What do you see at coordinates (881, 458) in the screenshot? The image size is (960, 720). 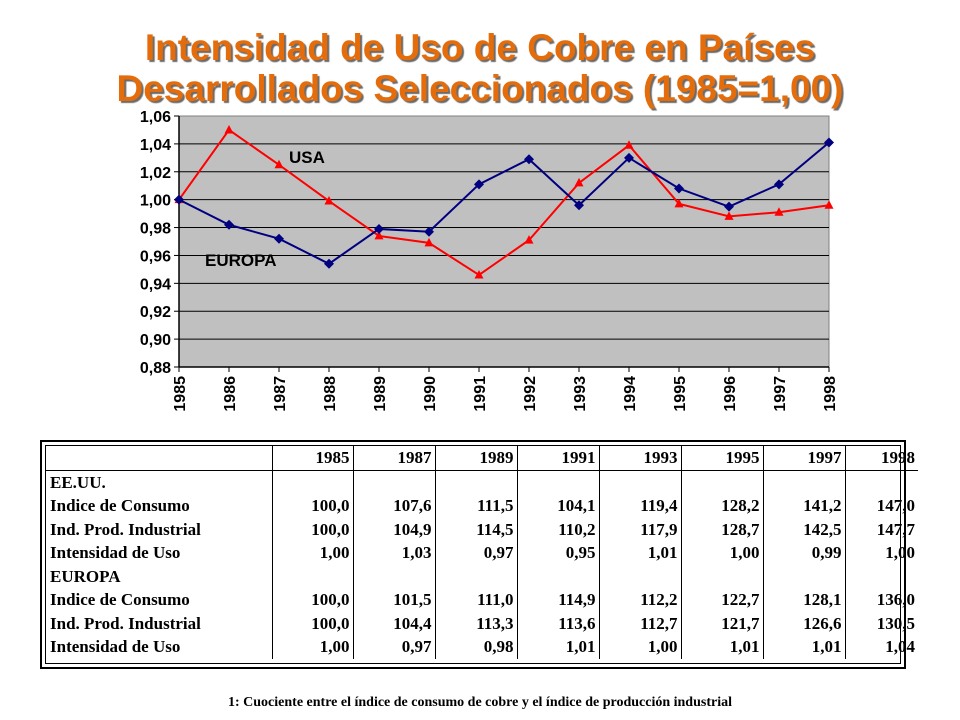 I see `header-cell: 1998` at bounding box center [881, 458].